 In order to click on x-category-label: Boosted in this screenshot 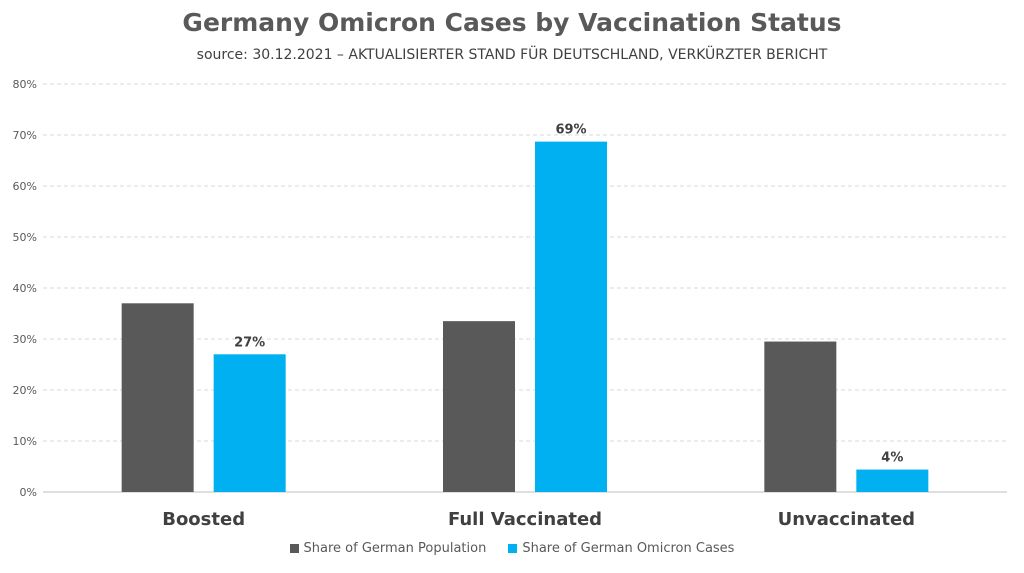, I will do `click(203, 519)`.